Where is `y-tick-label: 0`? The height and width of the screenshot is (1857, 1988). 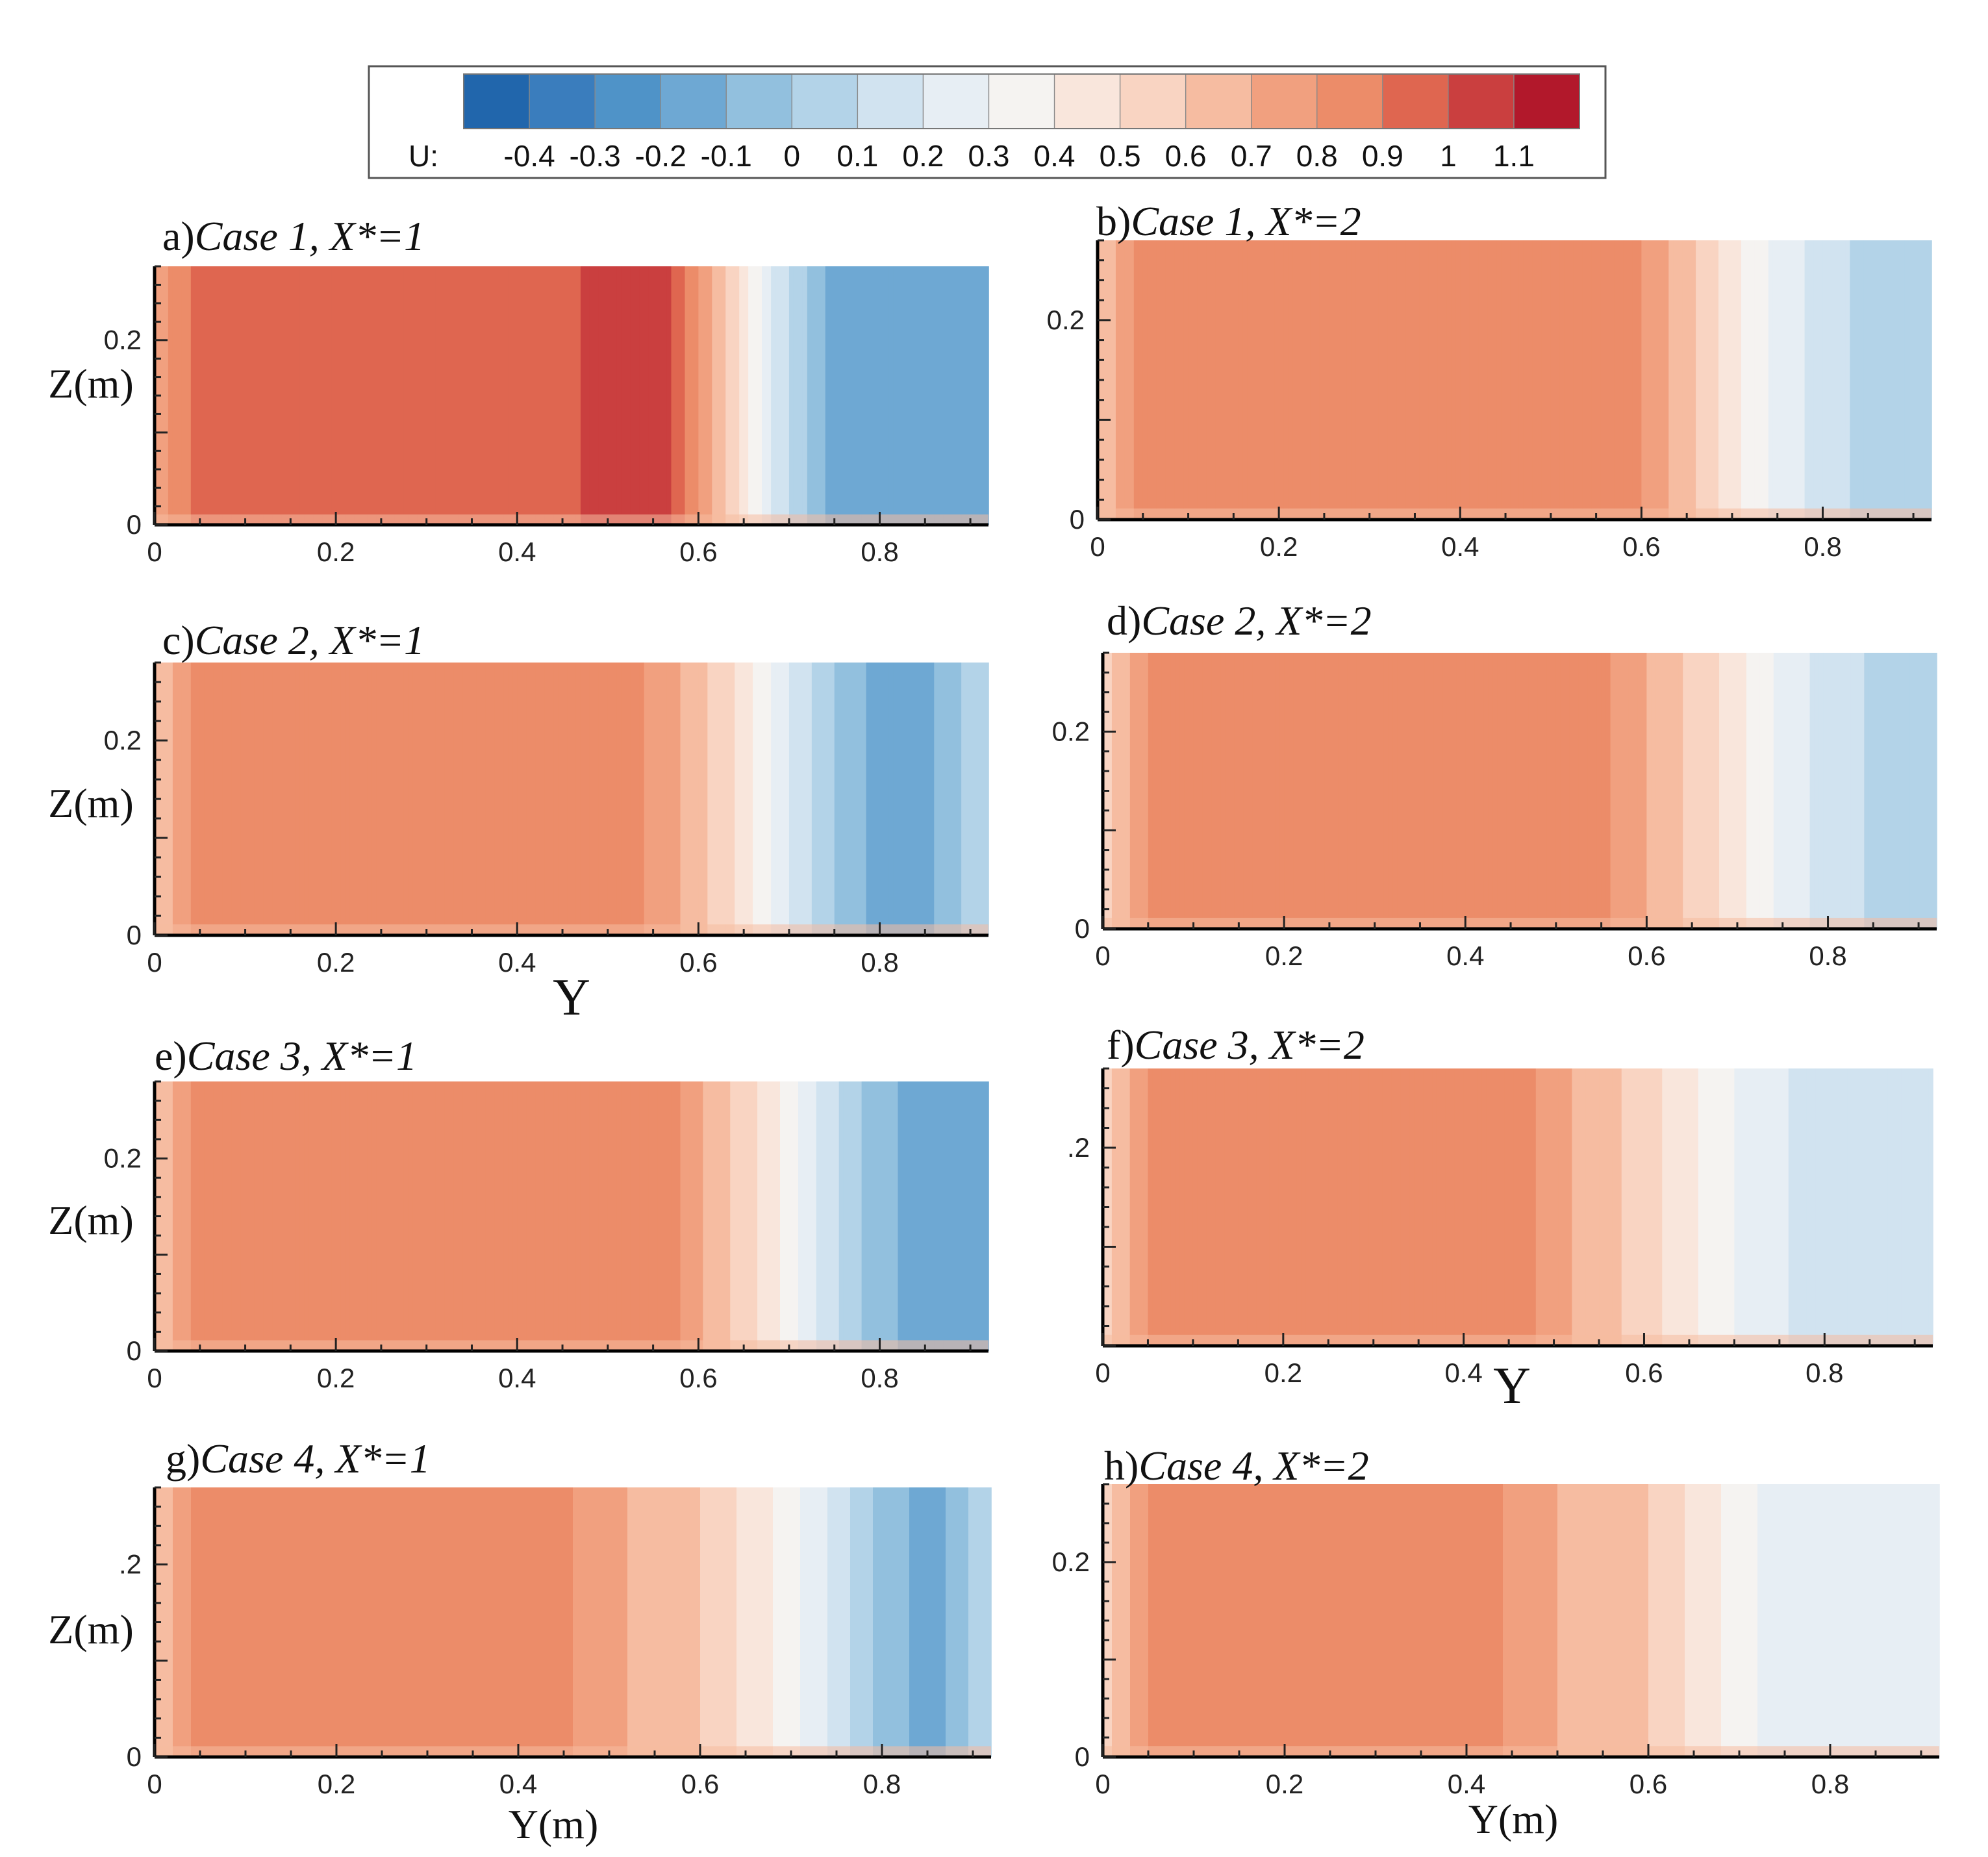
y-tick-label: 0 is located at coordinates (134, 935).